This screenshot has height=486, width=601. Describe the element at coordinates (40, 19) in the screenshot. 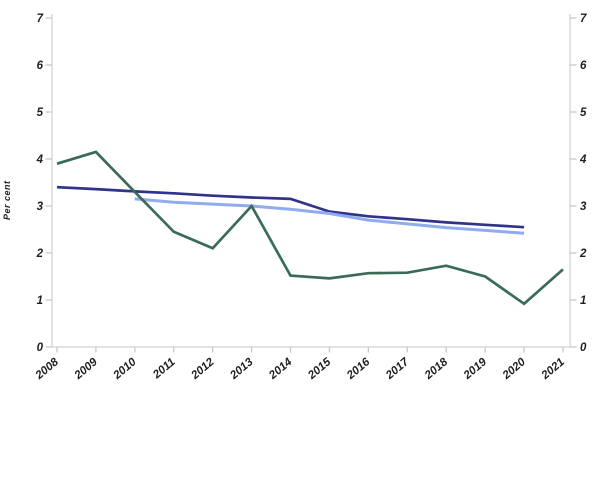

I see `y-axis-tick-label-left: 7` at that location.